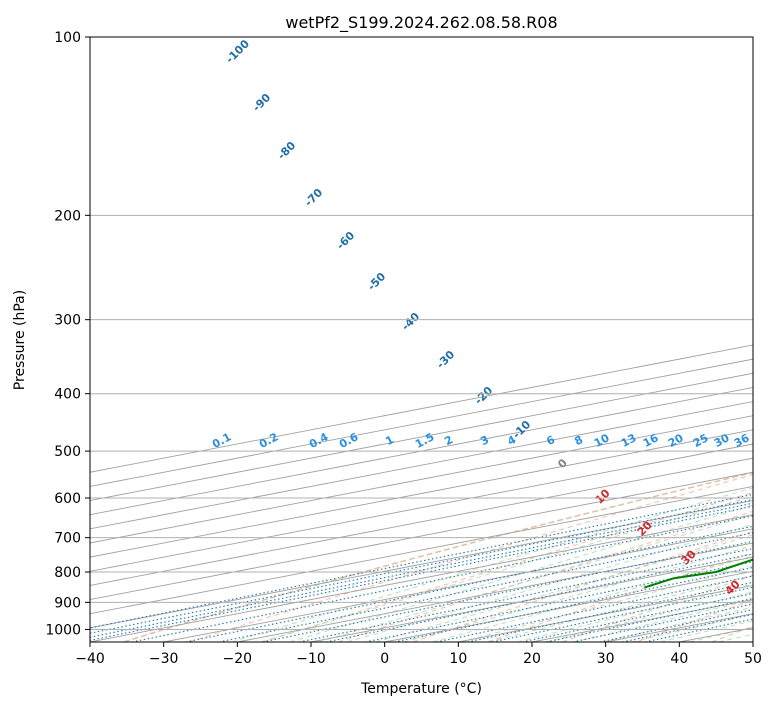 This screenshot has height=708, width=775. Describe the element at coordinates (742, 440) in the screenshot. I see `mixing-ratio-label: 36` at that location.